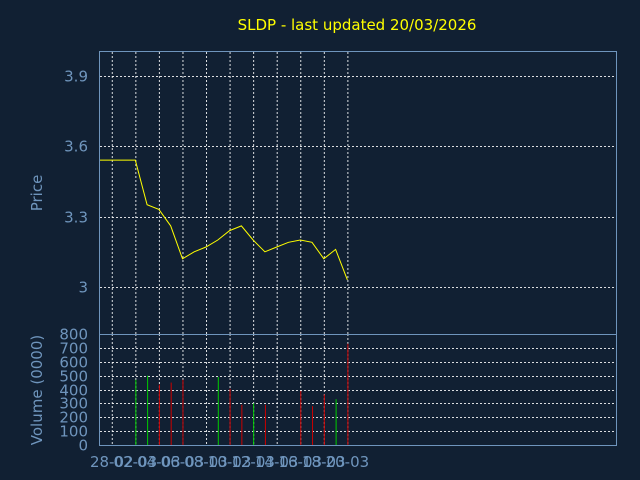 The width and height of the screenshot is (640, 480). I want to click on price-axis-label: Price, so click(37, 193).